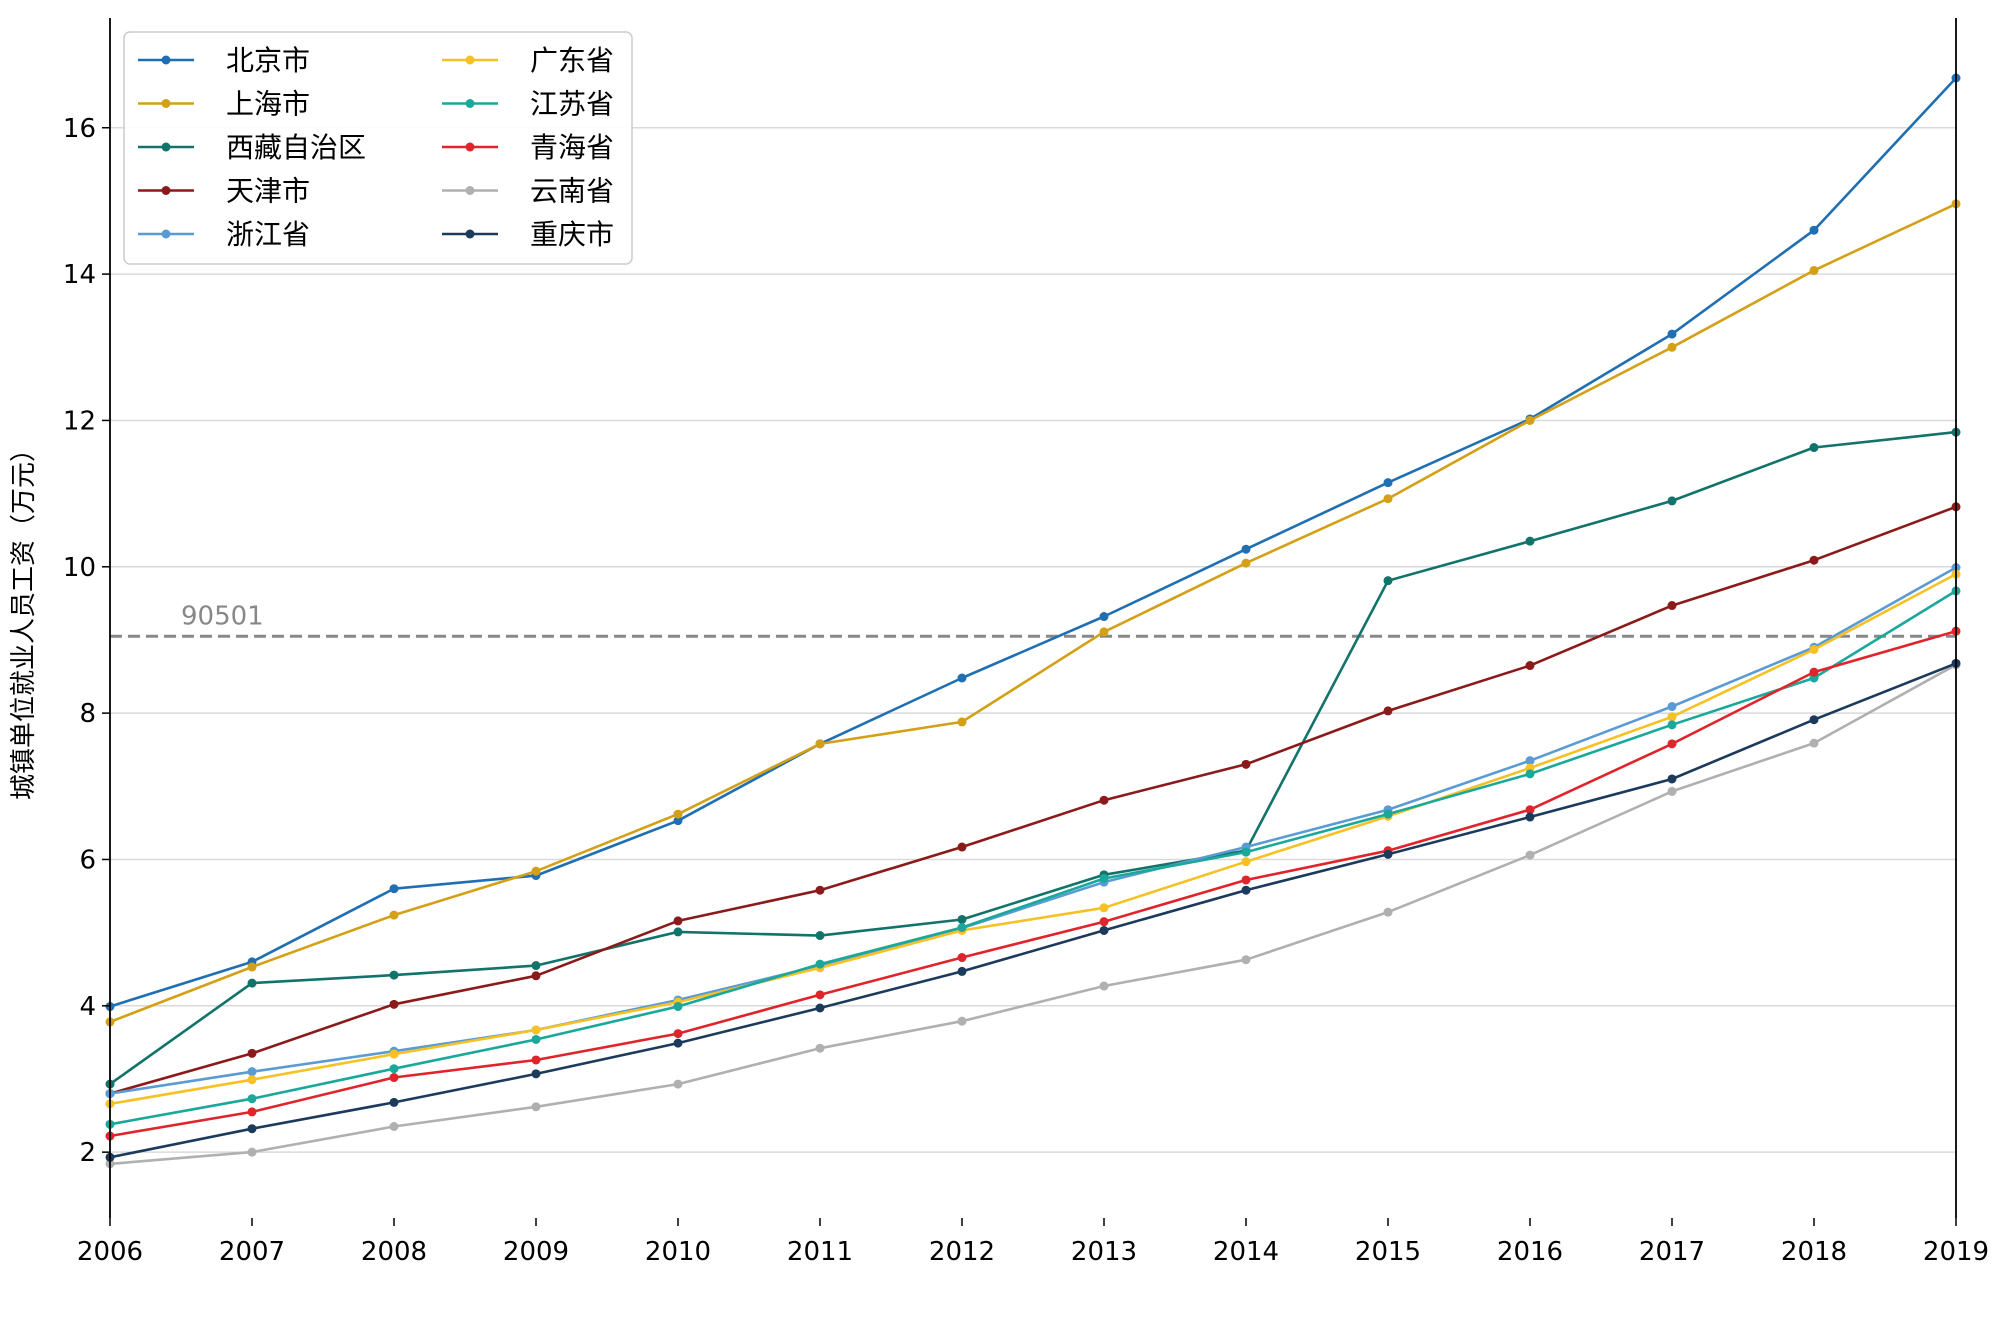 Image resolution: width=2000 pixels, height=1321 pixels. I want to click on x-tick-label: 2018, so click(1814, 1252).